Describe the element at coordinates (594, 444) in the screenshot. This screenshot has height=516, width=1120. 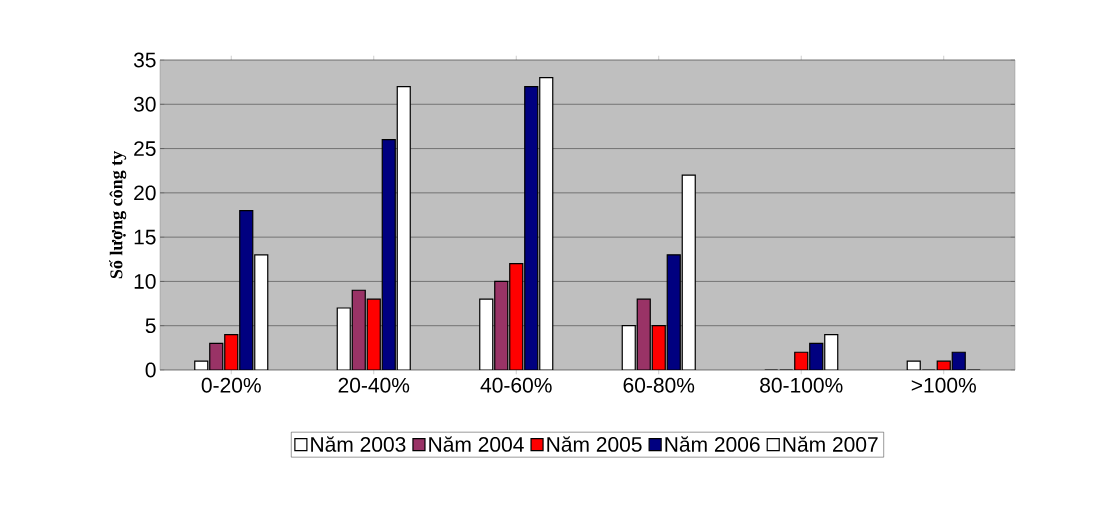
I see `legend-label: Năm 2005` at that location.